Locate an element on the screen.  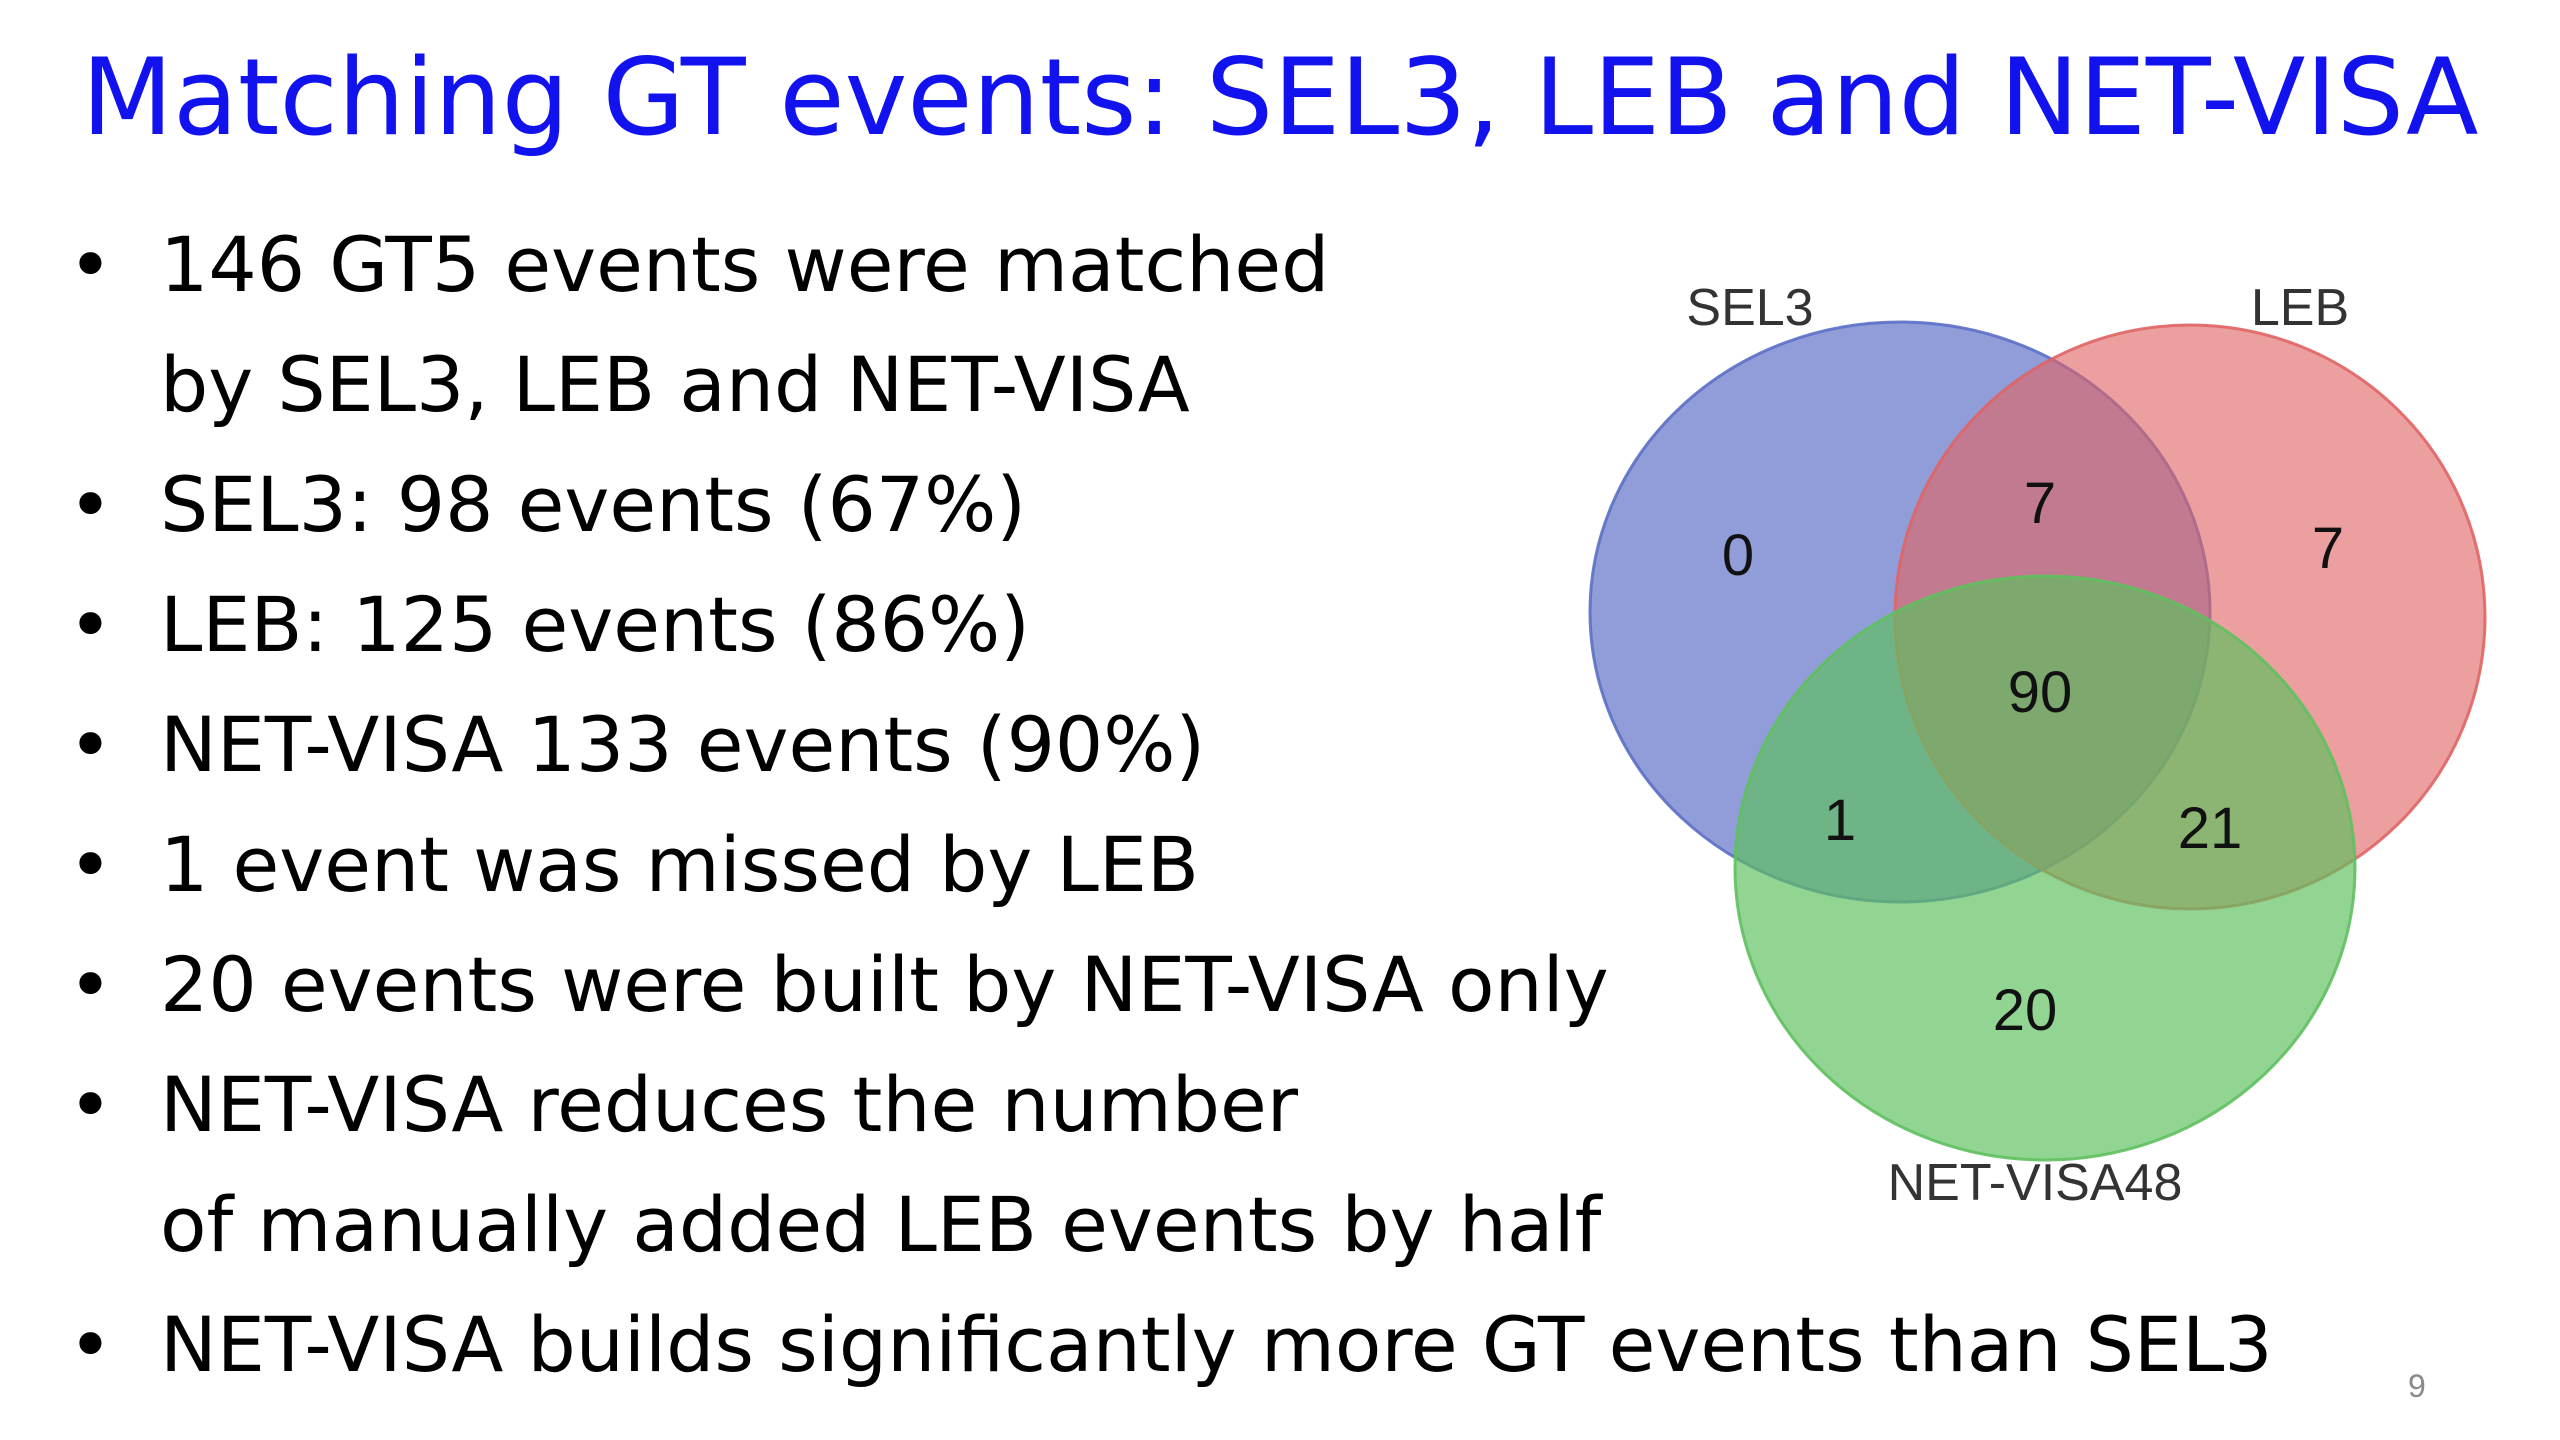
venn-set-label-leb: LEB is located at coordinates (2300, 308).